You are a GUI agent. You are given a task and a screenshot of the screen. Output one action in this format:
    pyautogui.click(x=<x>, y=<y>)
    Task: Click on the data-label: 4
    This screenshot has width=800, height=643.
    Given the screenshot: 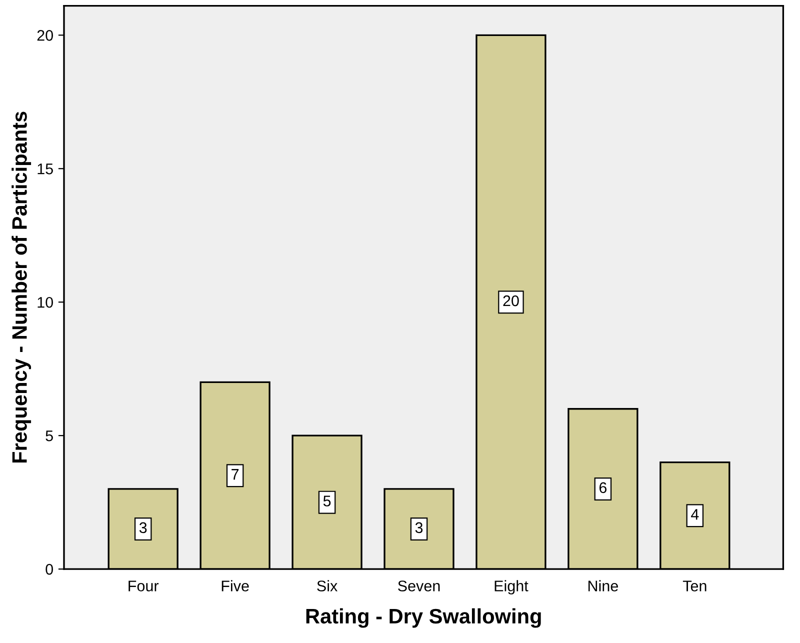 What is the action you would take?
    pyautogui.click(x=695, y=514)
    